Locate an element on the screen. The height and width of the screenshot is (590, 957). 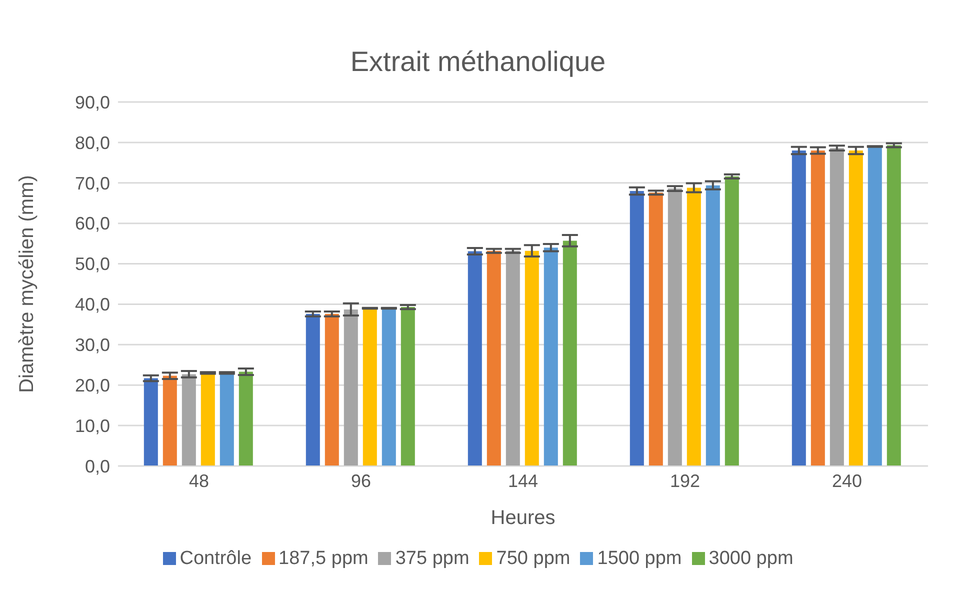
x-tick-label: 96 is located at coordinates (361, 480).